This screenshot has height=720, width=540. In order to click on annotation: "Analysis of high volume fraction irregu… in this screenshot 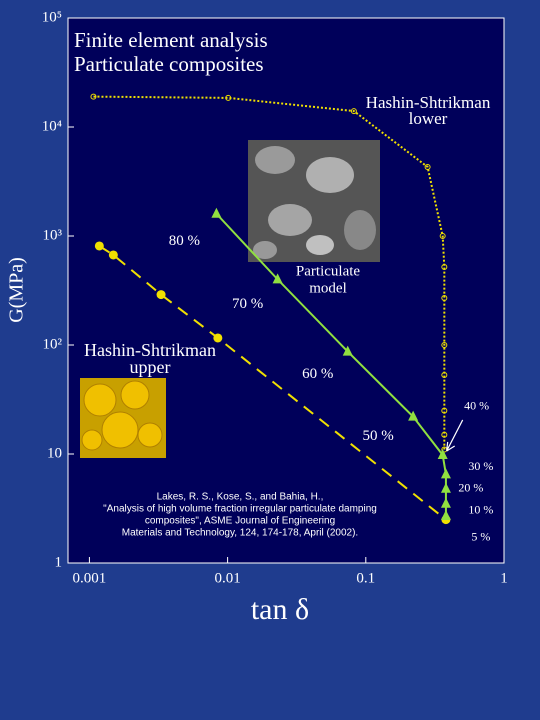, I will do `click(240, 509)`.